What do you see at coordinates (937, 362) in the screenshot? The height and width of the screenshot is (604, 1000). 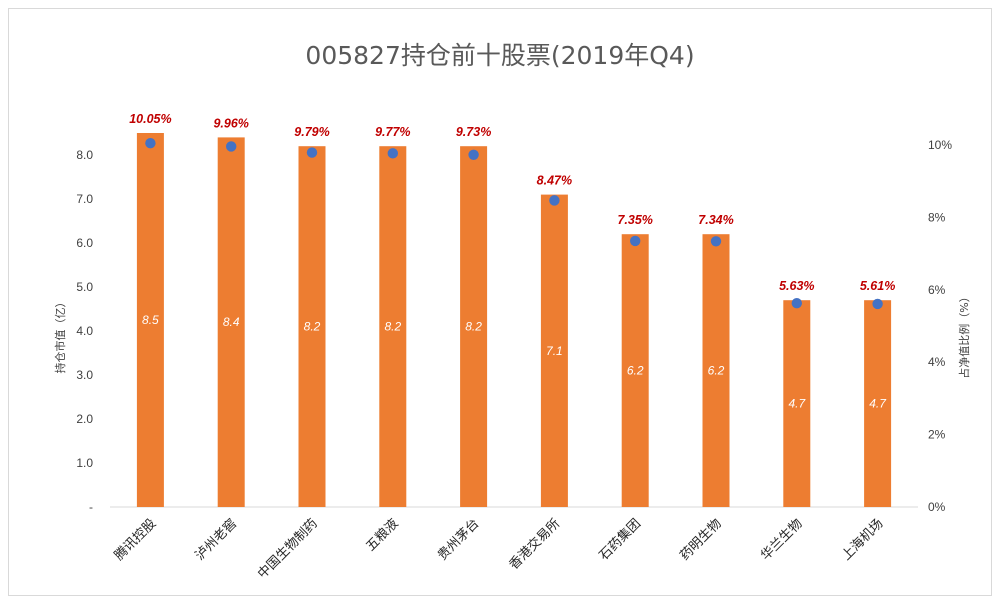 I see `y2-tick-label: 4%` at bounding box center [937, 362].